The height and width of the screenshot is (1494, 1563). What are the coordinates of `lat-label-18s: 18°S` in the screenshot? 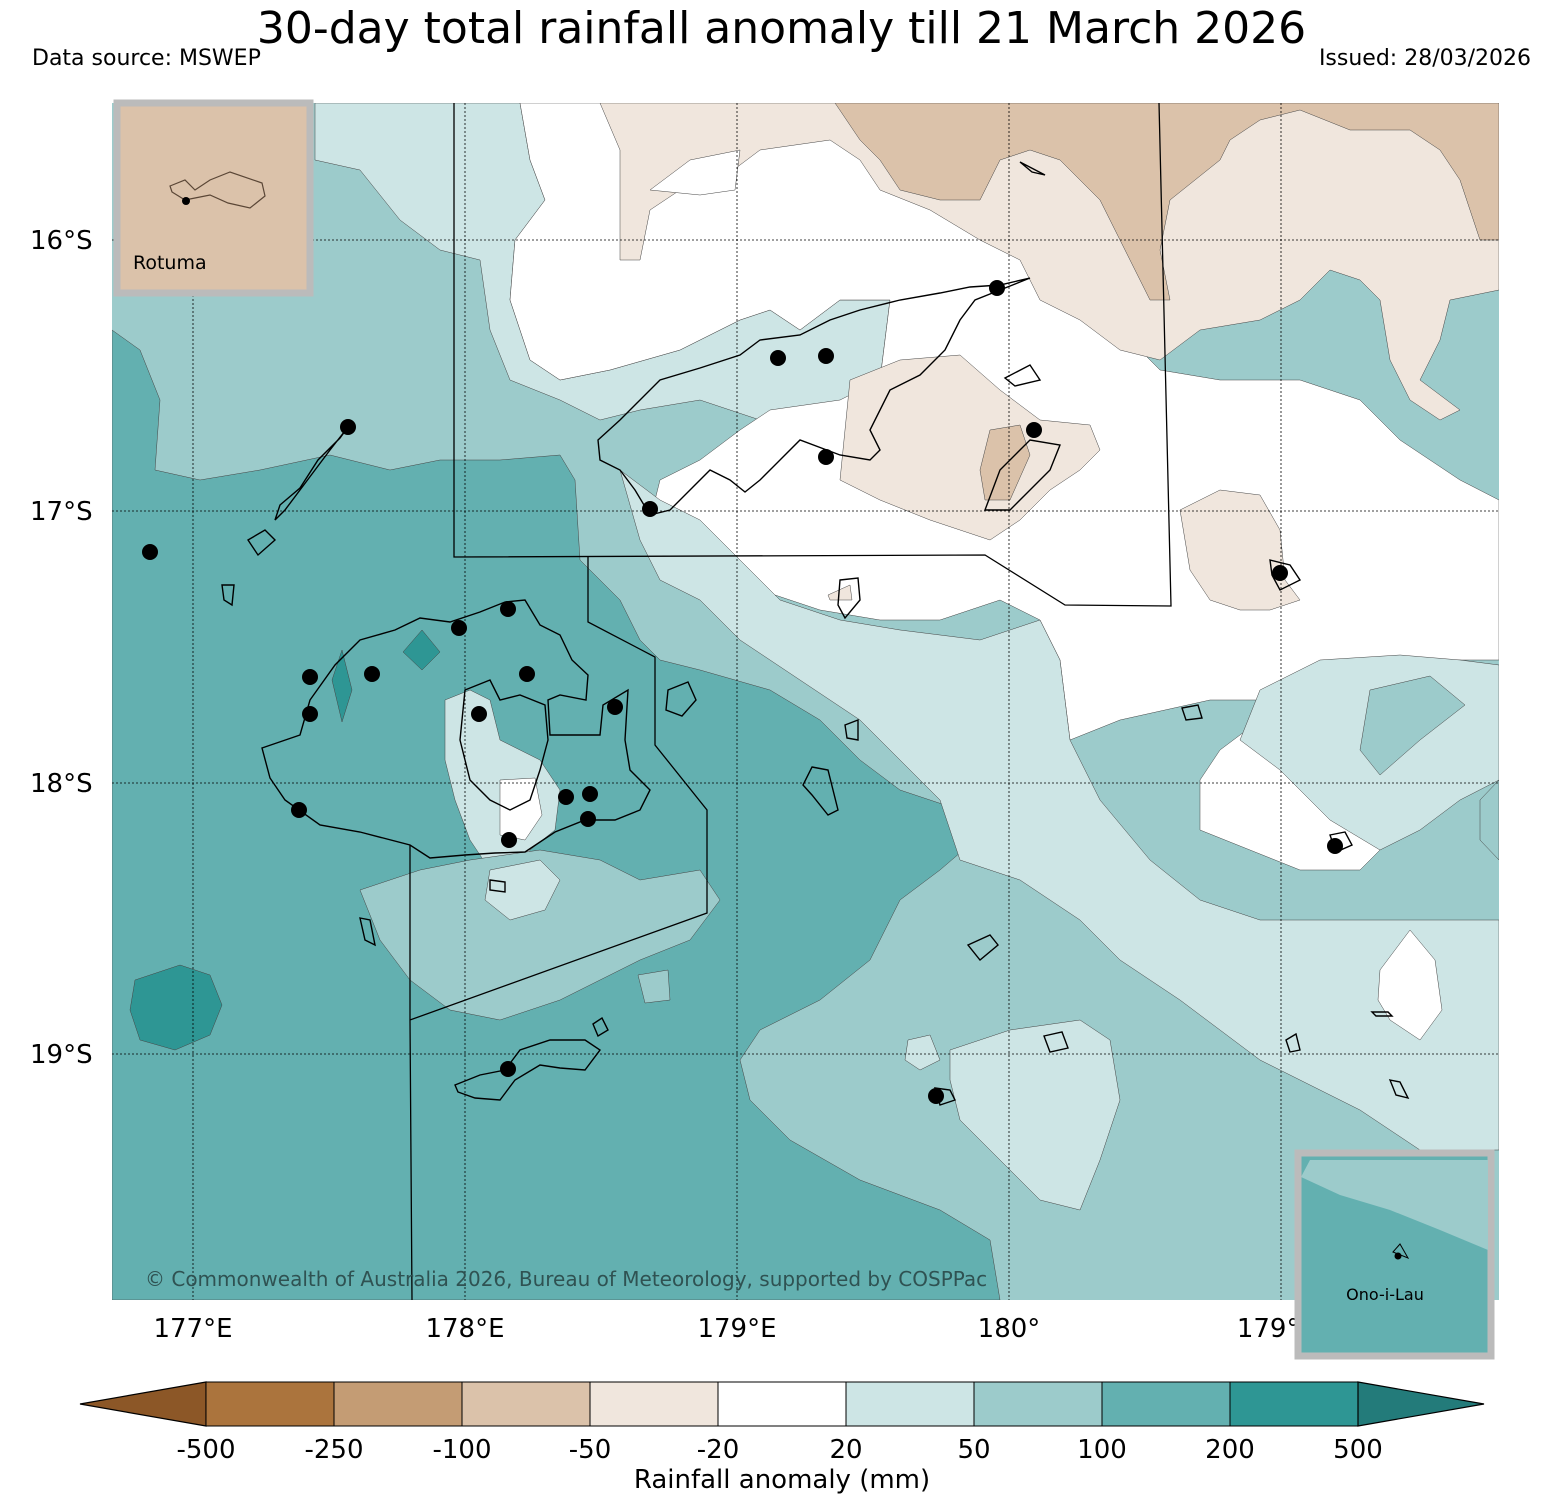 It's located at (61, 784).